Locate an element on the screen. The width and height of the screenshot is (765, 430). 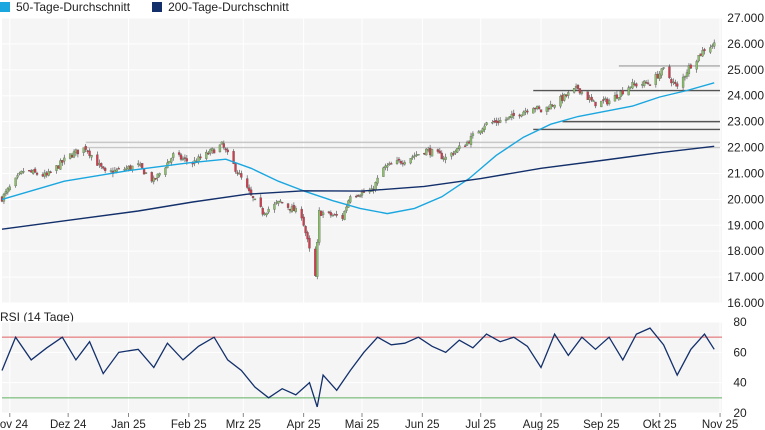
x-tick-label: Okt 25 is located at coordinates (660, 424).